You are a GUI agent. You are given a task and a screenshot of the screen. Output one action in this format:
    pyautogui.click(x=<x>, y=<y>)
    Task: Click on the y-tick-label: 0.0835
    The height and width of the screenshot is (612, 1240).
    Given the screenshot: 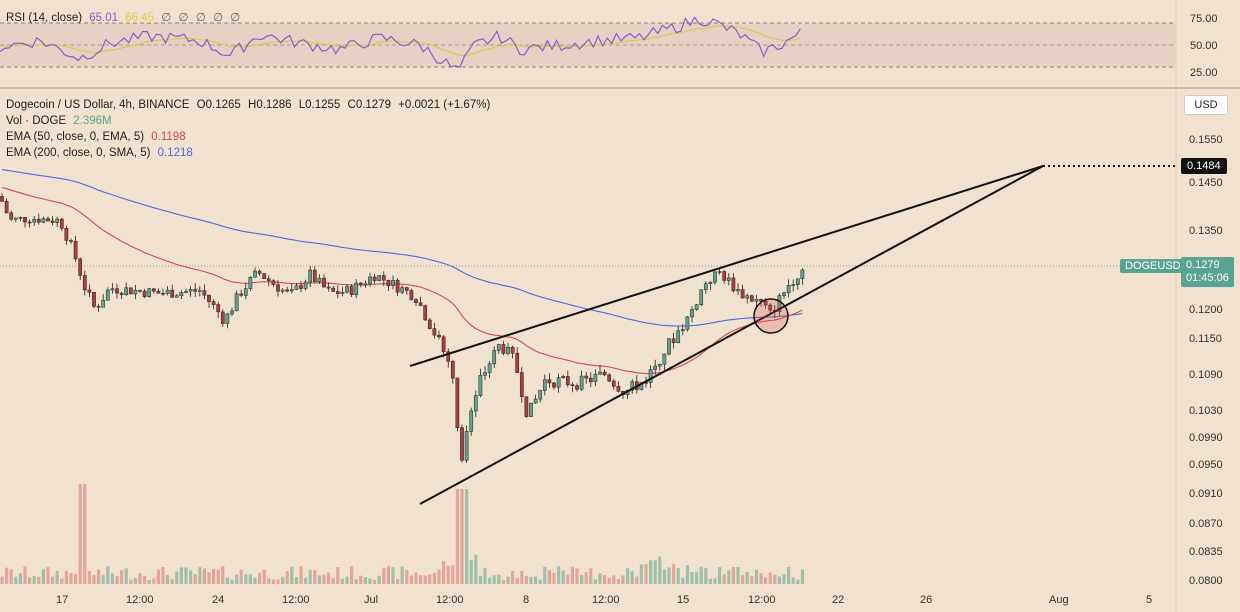 What is the action you would take?
    pyautogui.click(x=1206, y=552)
    